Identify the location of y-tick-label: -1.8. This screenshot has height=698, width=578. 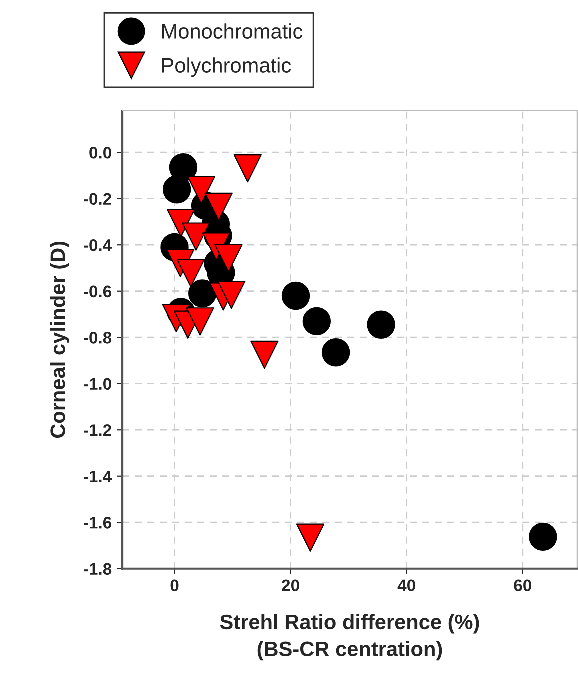
(98, 569).